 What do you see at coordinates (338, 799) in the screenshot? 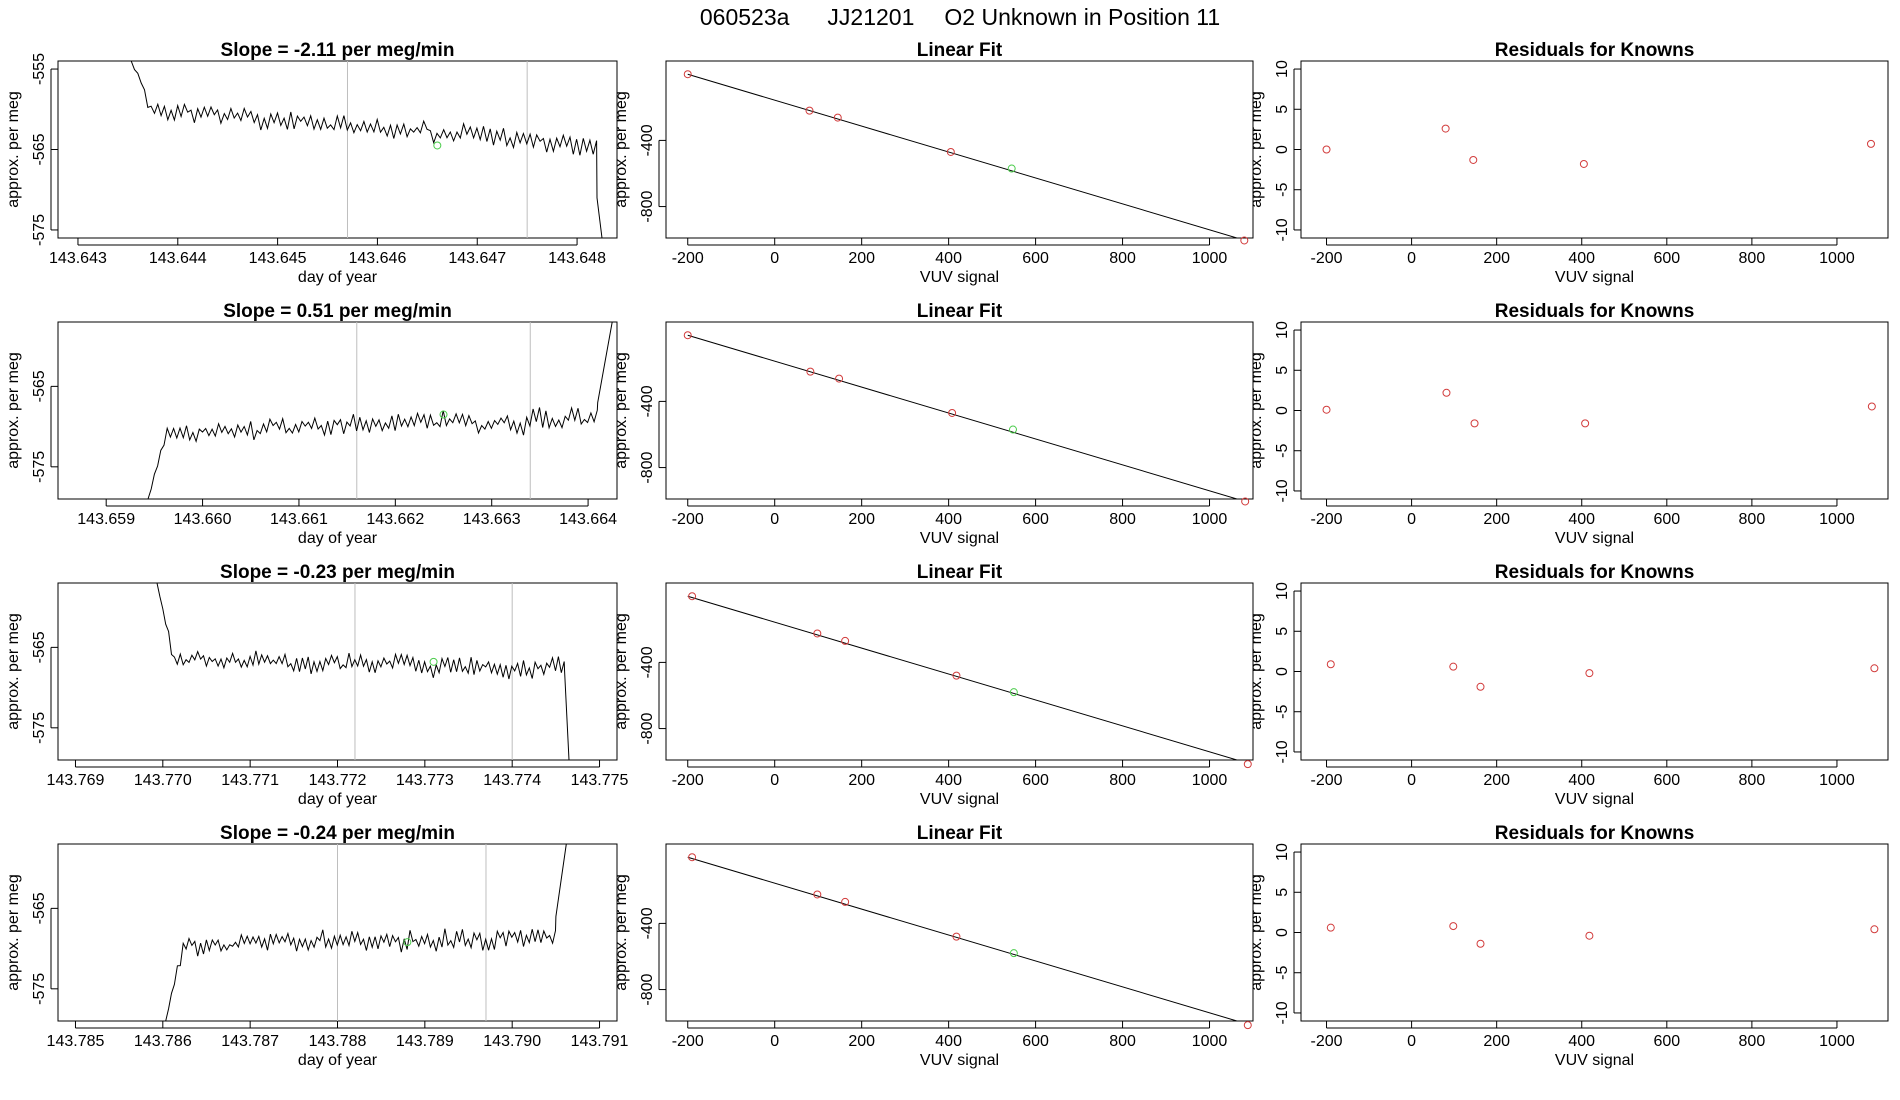
I see `timeseries-r3-xlabel: day of year` at bounding box center [338, 799].